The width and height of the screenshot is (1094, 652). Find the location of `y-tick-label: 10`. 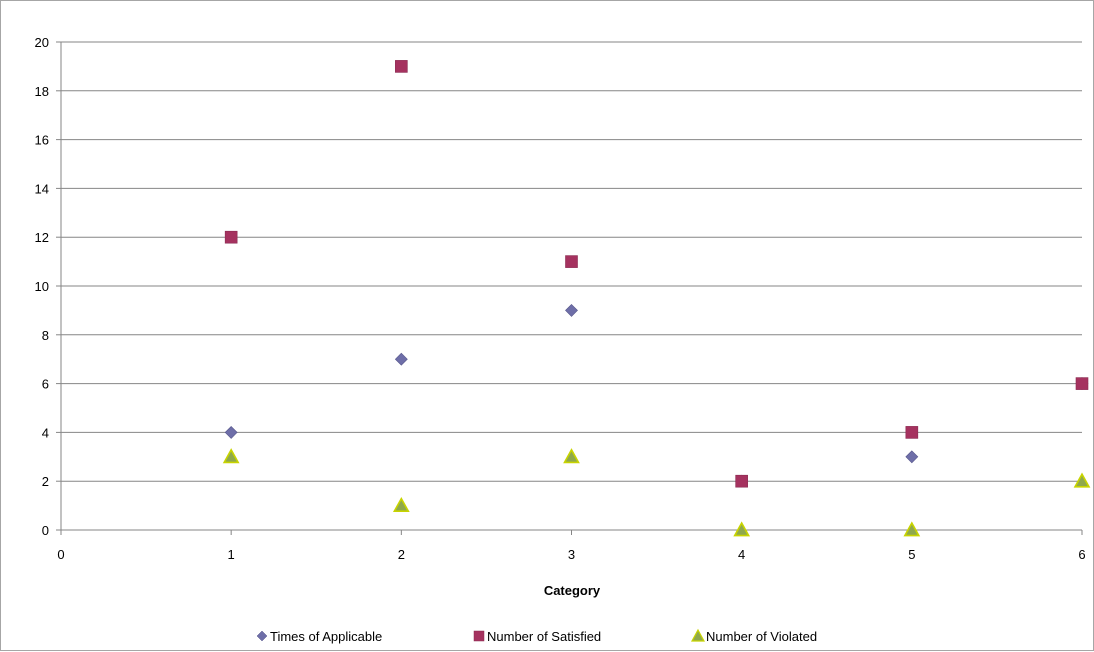

y-tick-label: 10 is located at coordinates (42, 286).